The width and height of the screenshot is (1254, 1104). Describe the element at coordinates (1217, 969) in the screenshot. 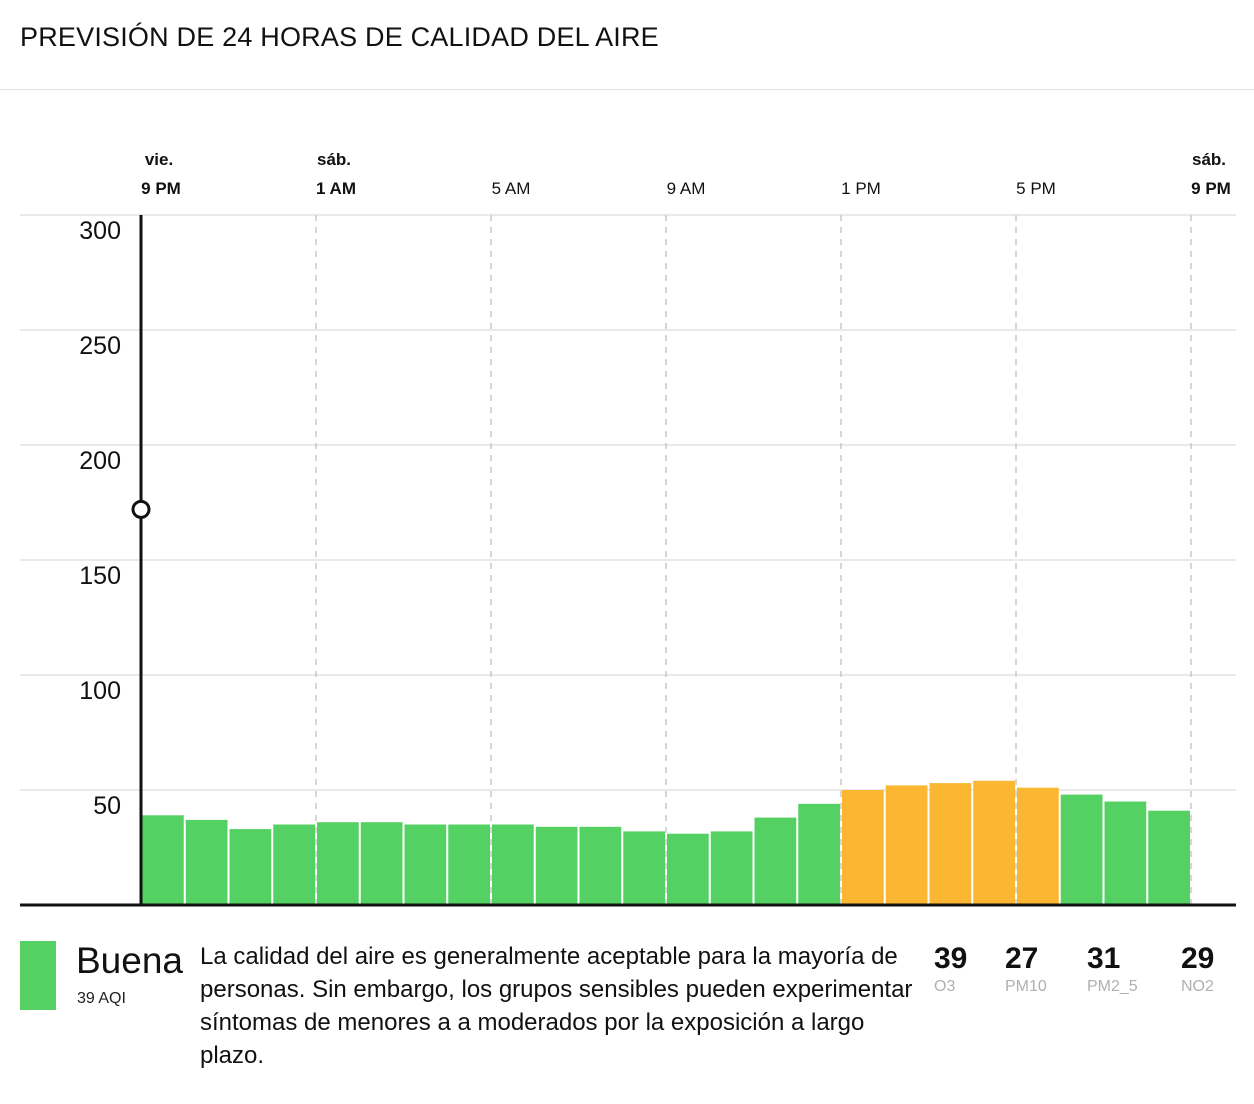

I see `pollutant-no2: 29 NO2` at that location.